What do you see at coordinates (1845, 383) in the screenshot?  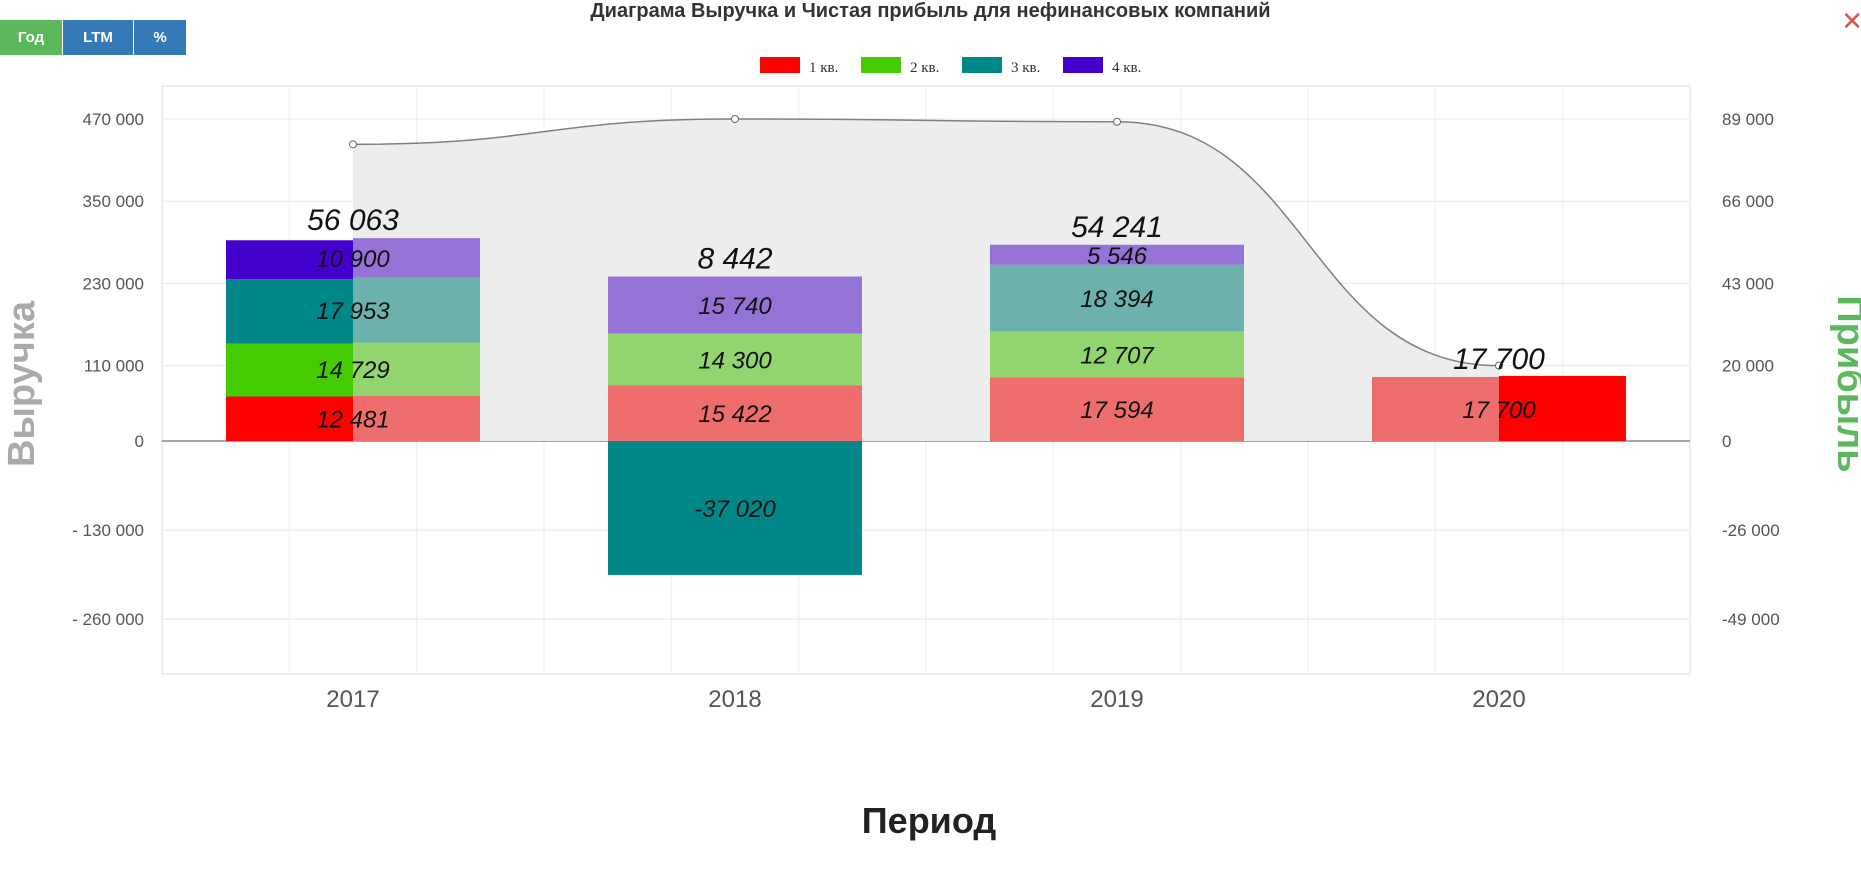 I see `y2-axis-title: Прибыль` at bounding box center [1845, 383].